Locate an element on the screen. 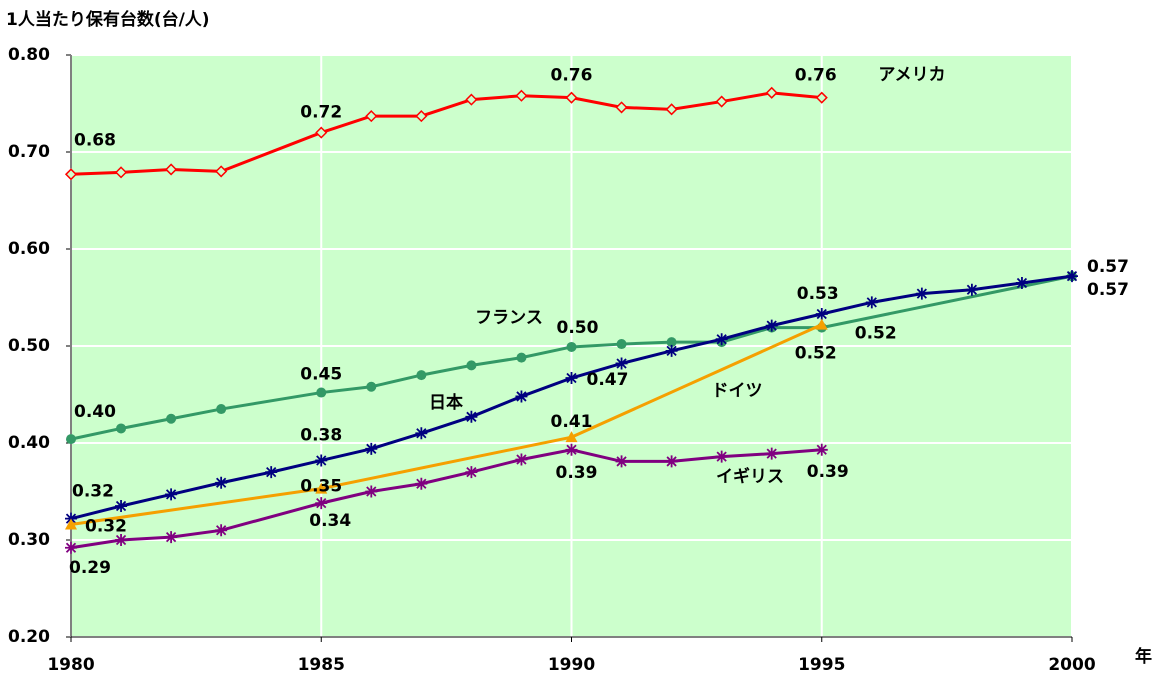 The image size is (1152, 679). data-label: 0.35 is located at coordinates (321, 487).